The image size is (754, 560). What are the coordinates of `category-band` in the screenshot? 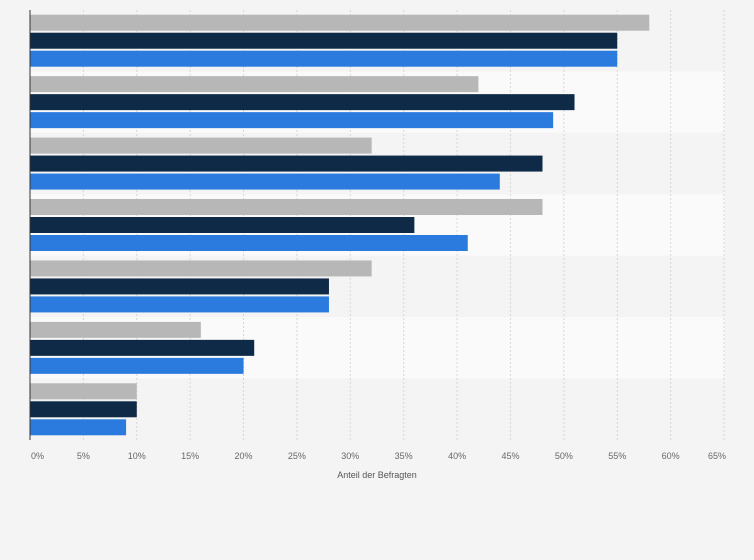 It's located at (377, 409).